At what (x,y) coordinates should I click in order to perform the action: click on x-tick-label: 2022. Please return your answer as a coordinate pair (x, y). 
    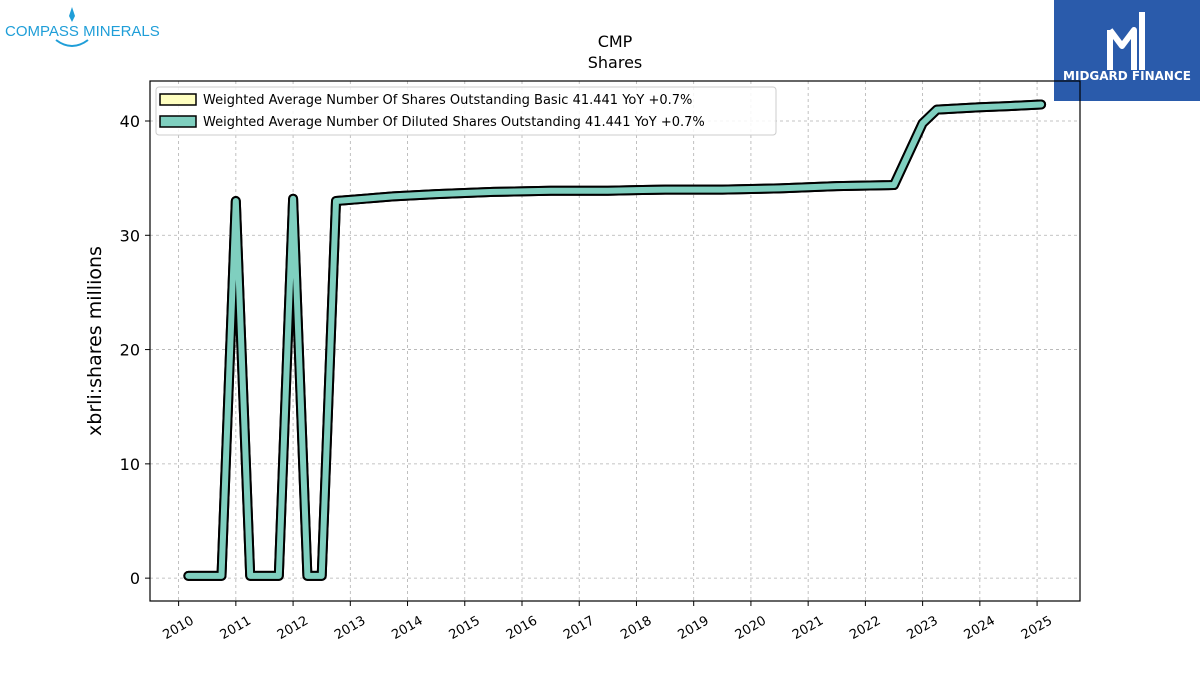
    Looking at the image, I should click on (865, 628).